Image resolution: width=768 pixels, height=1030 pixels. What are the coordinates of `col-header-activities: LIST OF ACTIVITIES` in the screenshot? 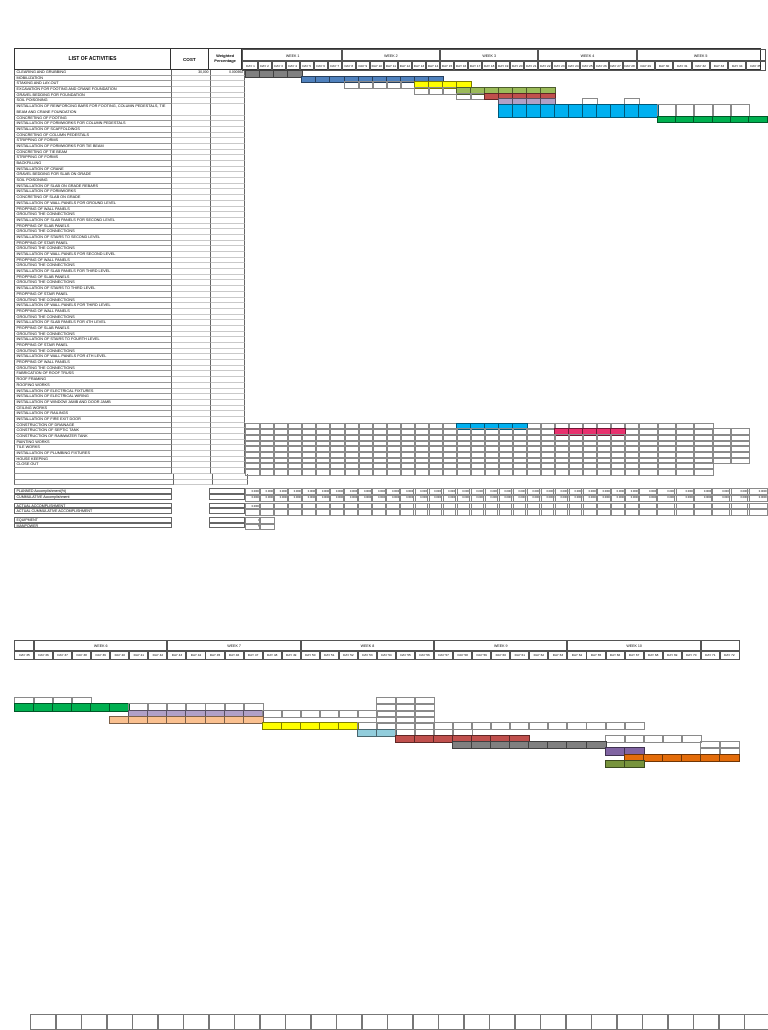 It's located at (93, 59).